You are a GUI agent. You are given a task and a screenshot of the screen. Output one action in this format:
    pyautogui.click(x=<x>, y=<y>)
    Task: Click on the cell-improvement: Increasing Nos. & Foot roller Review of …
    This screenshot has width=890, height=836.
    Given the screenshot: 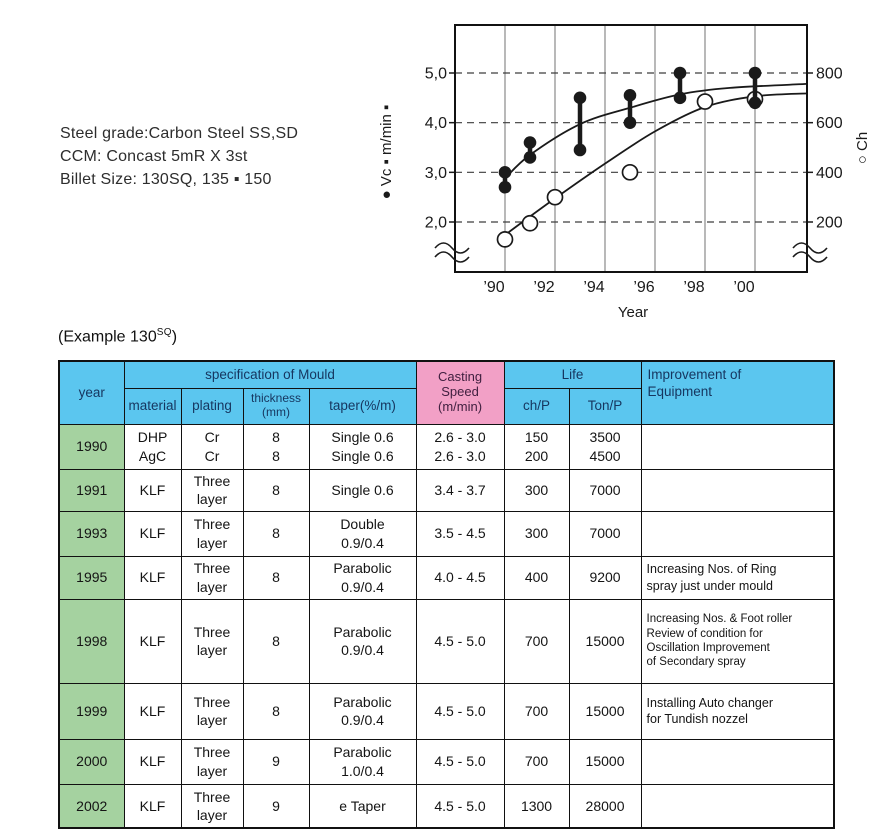 What is the action you would take?
    pyautogui.click(x=737, y=641)
    